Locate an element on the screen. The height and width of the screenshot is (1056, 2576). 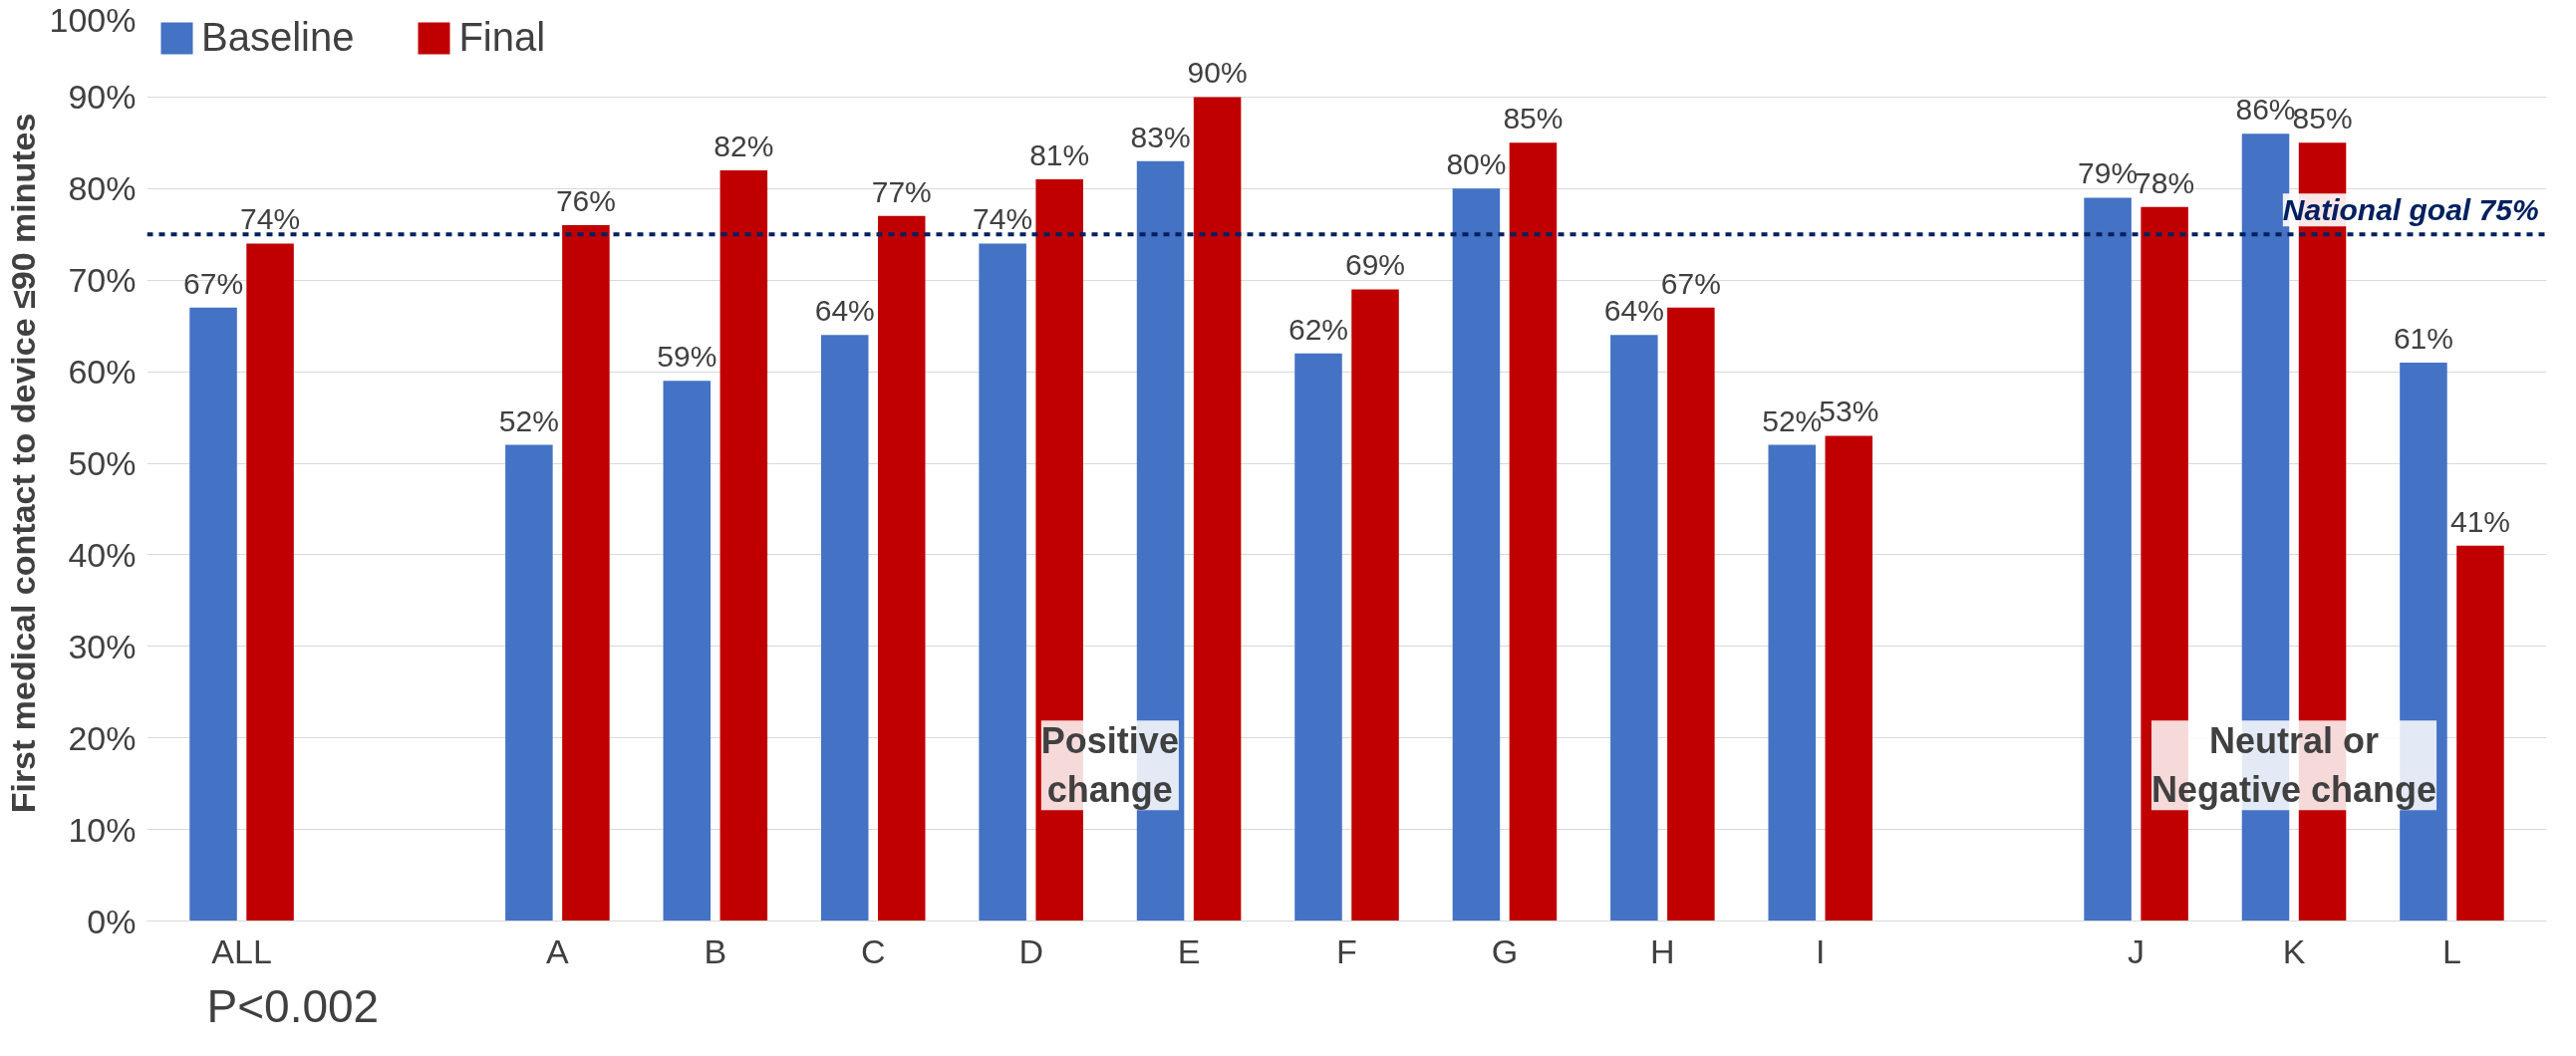
y-tick-label: 30% is located at coordinates (102, 646).